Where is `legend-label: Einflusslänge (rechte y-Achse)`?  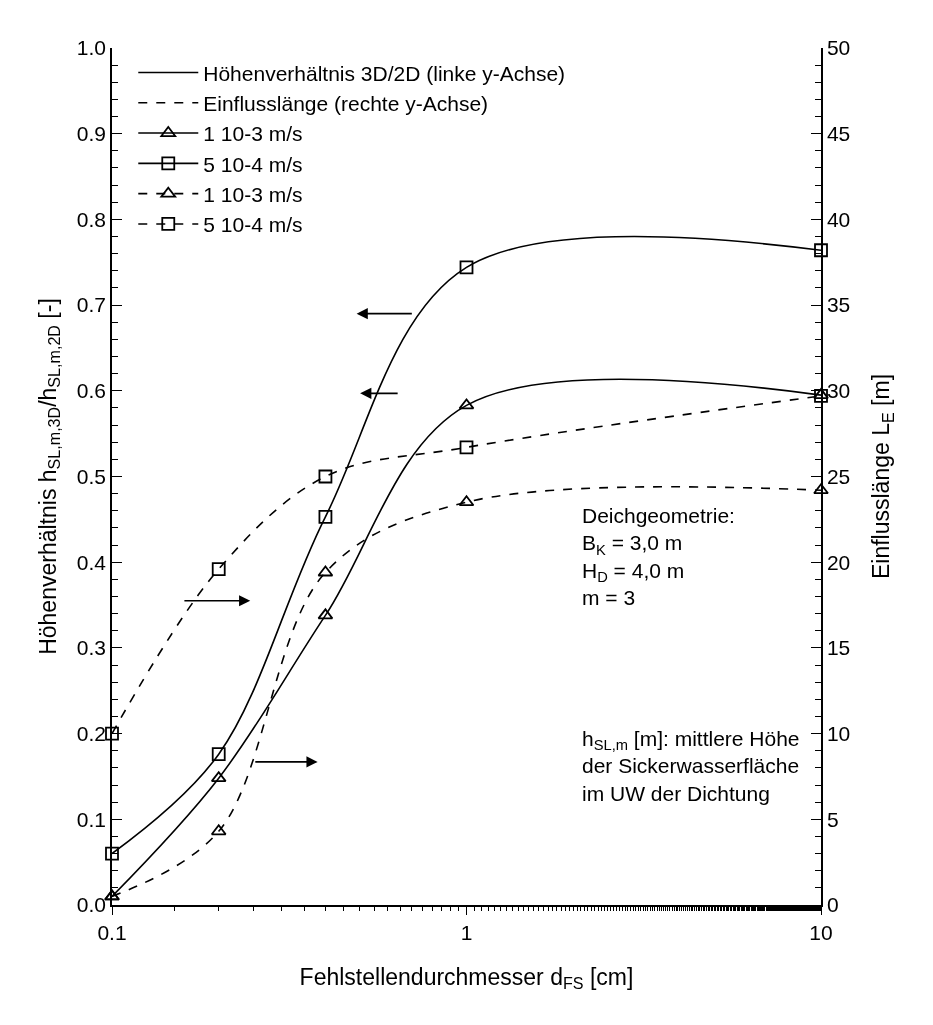 legend-label: Einflusslänge (rechte y-Achse) is located at coordinates (346, 103).